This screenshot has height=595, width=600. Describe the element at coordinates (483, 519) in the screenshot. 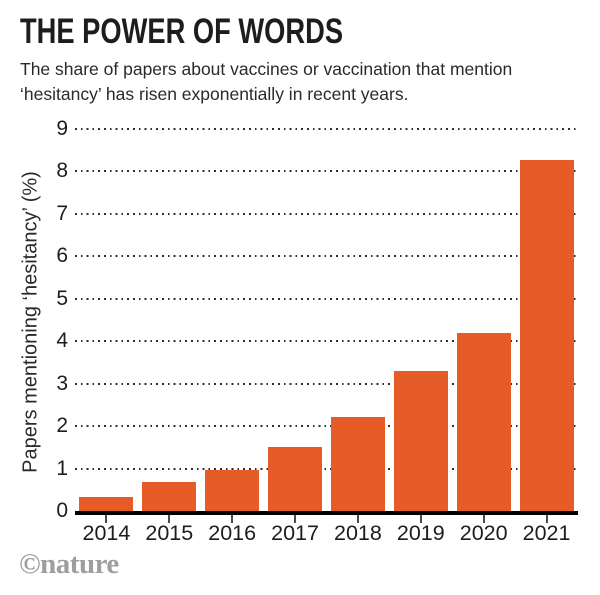

I see `x-tick-2020` at that location.